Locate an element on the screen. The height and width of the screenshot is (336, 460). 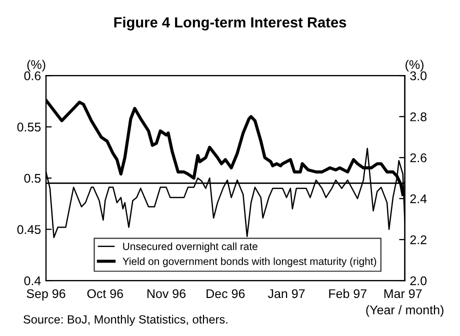
x-tick-label: Feb 97 is located at coordinates (347, 293).